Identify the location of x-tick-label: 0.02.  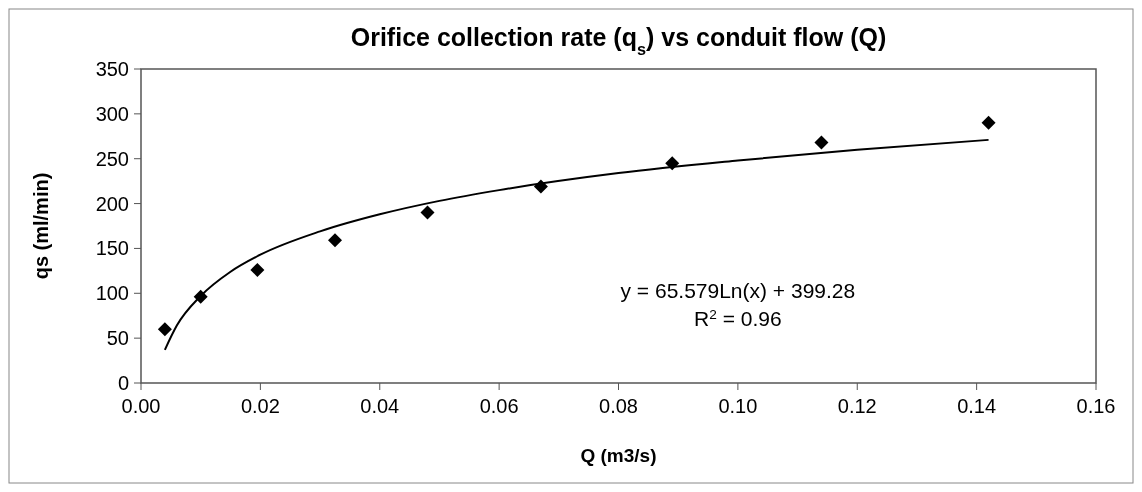
(260, 406).